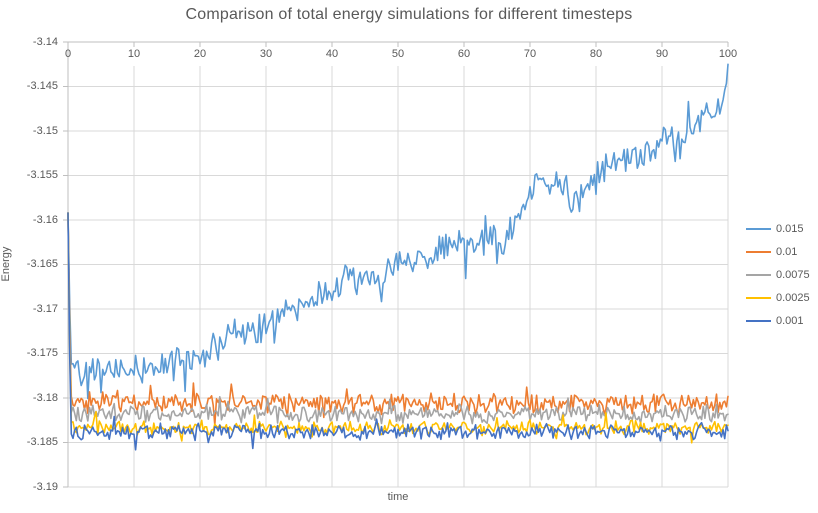  I want to click on x-tick-label: 70, so click(530, 54).